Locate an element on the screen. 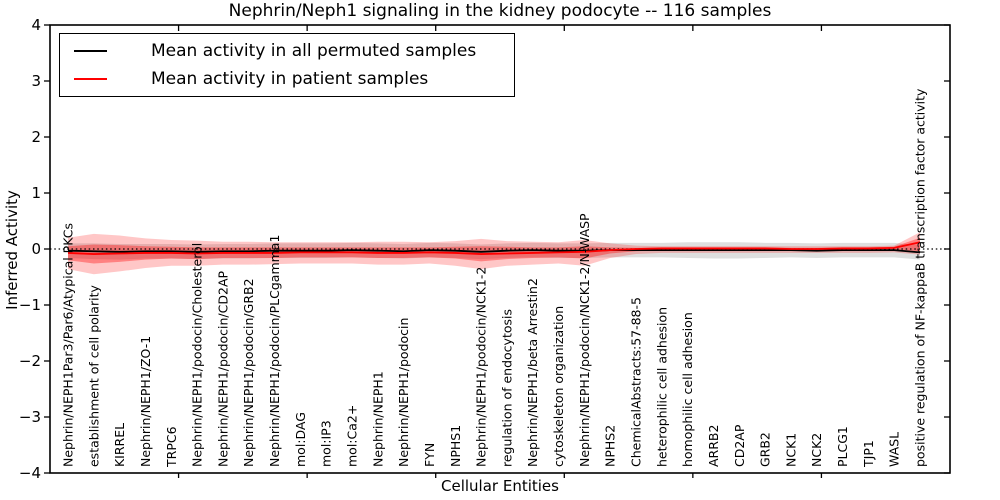  x-category-label: KIRREL is located at coordinates (119, 445).